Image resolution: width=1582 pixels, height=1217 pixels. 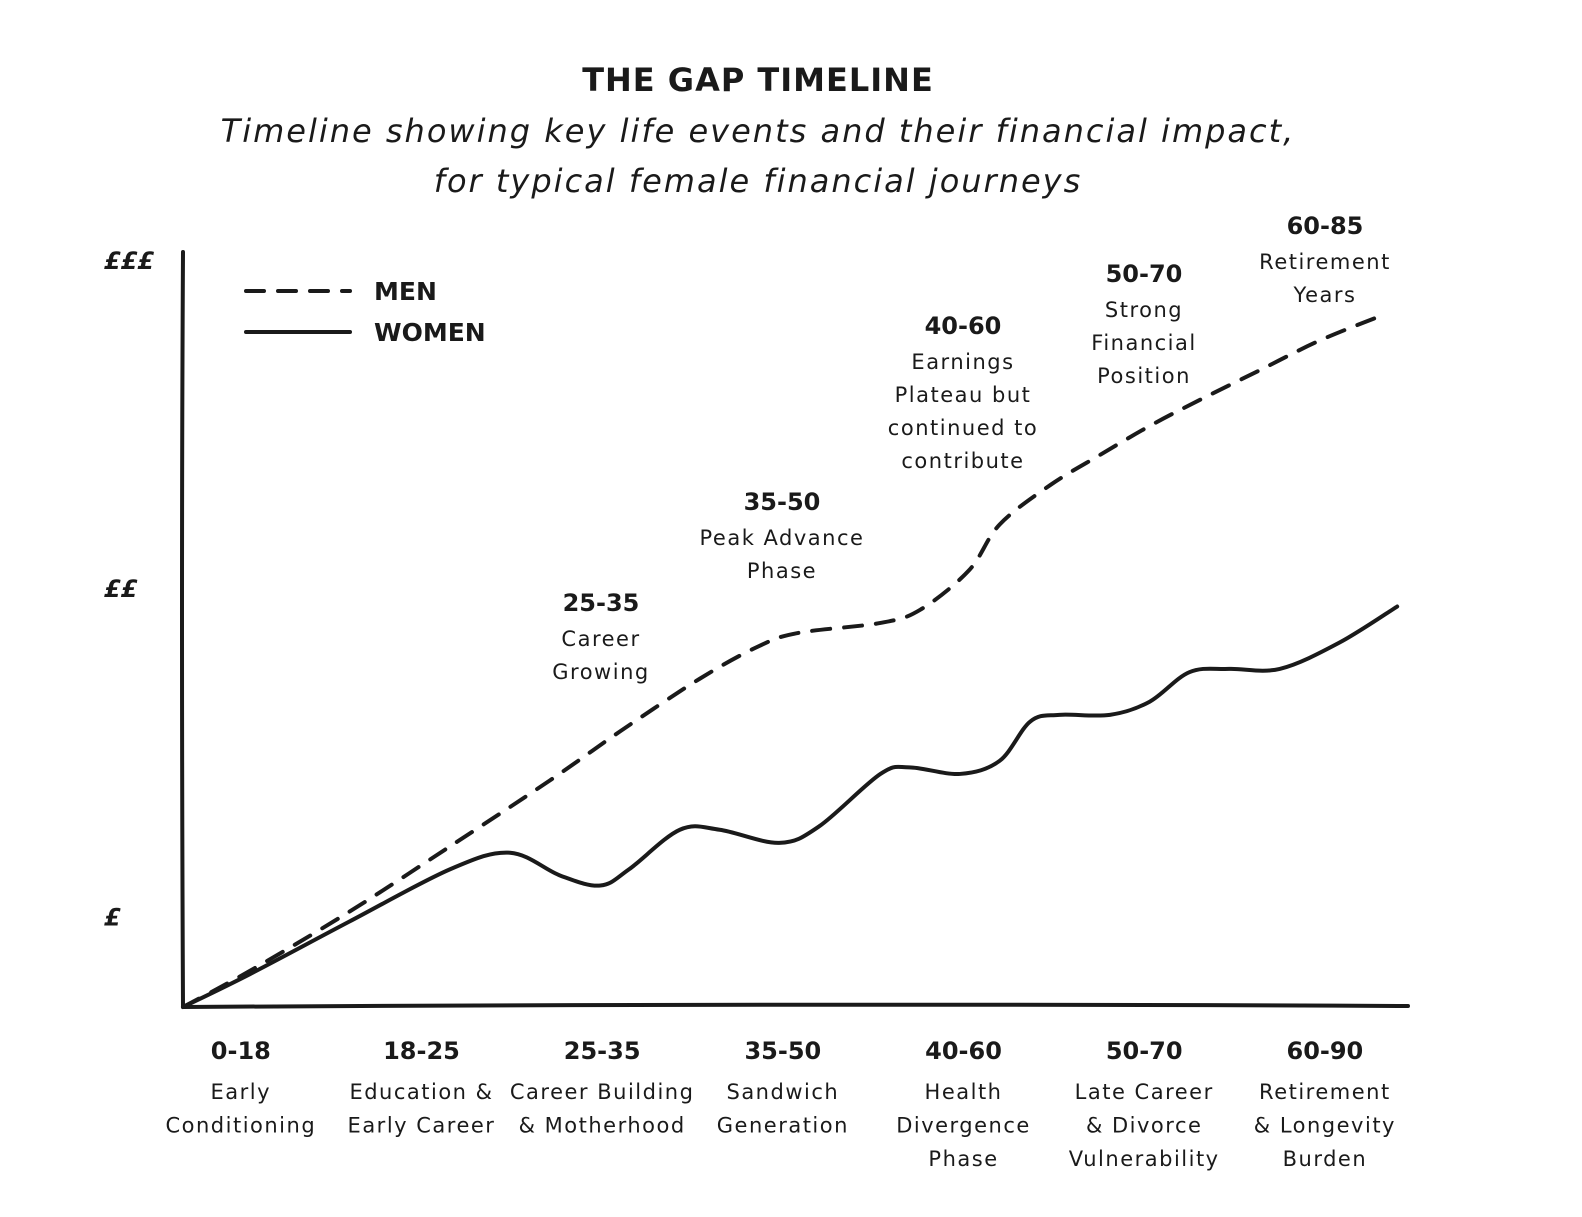 What do you see at coordinates (241, 1051) in the screenshot?
I see `x-tick-label: 0-18` at bounding box center [241, 1051].